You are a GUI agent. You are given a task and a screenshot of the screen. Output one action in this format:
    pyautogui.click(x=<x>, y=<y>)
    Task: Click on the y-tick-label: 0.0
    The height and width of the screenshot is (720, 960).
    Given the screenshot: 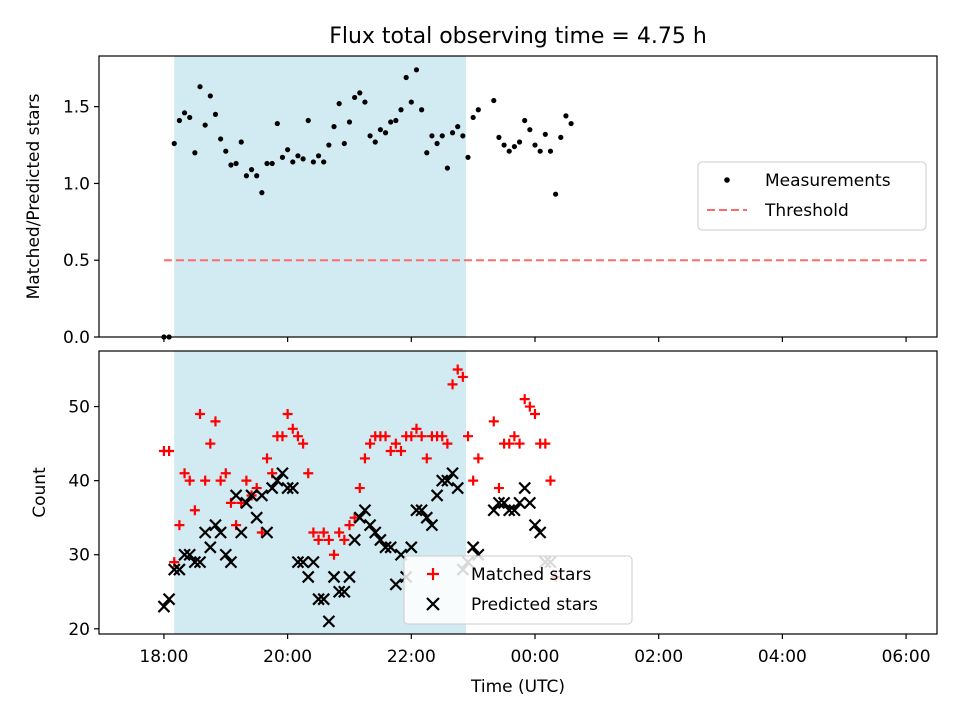 What is the action you would take?
    pyautogui.click(x=76, y=338)
    